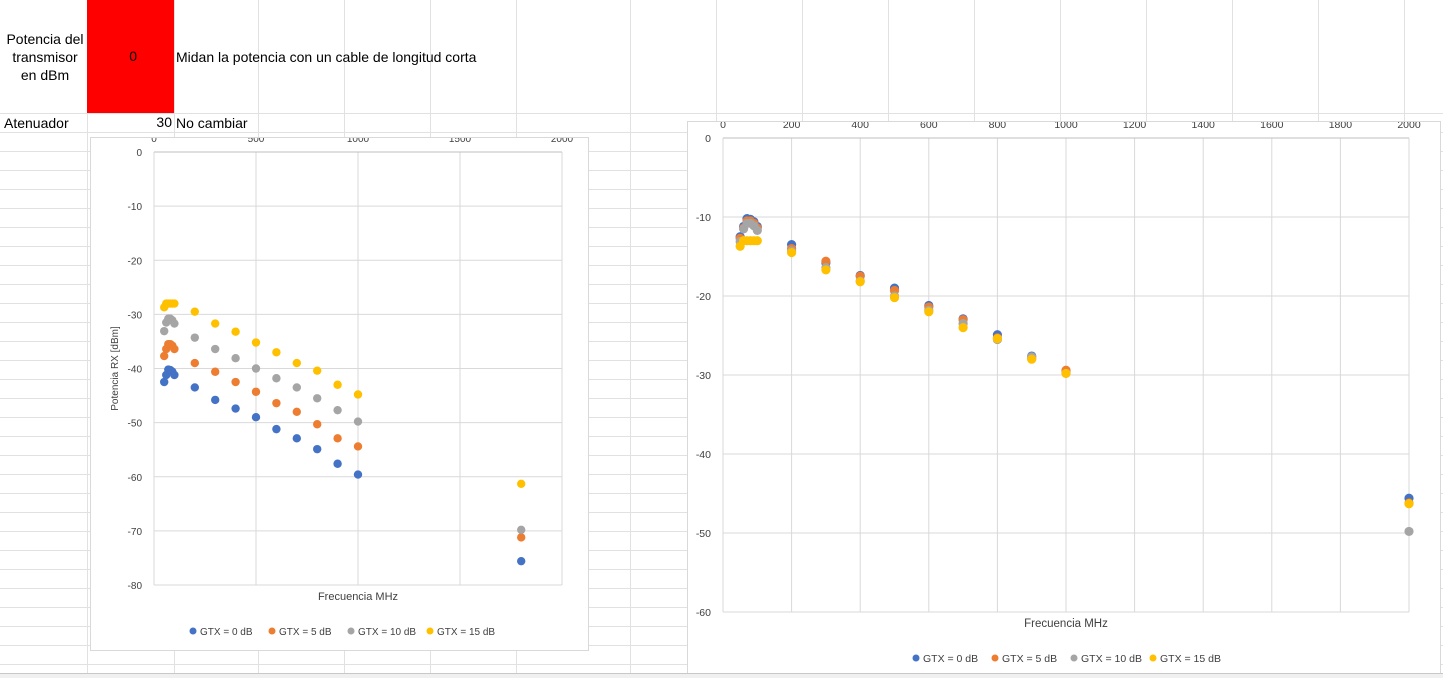 The width and height of the screenshot is (1443, 678). I want to click on attenuator-value: 30, so click(164, 122).